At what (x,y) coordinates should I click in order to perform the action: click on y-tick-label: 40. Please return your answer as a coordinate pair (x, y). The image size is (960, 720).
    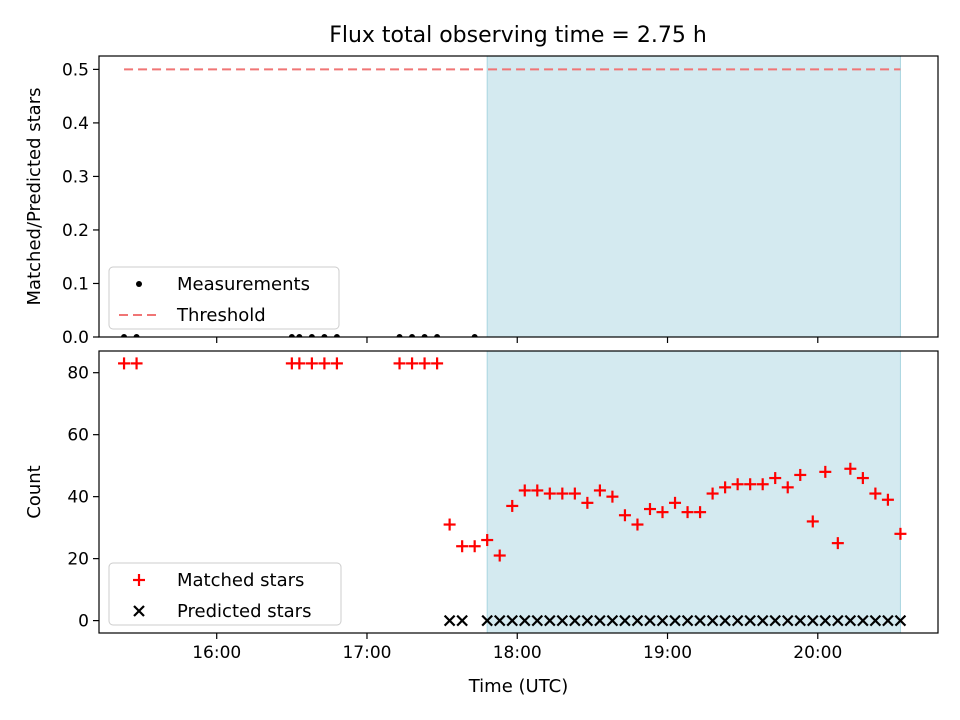
    Looking at the image, I should click on (78, 498).